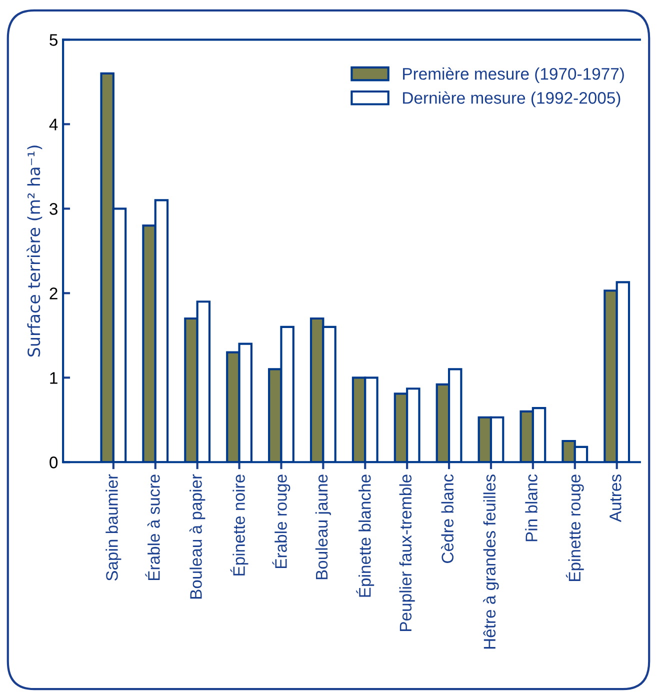 The height and width of the screenshot is (696, 657). Describe the element at coordinates (53, 124) in the screenshot. I see `y-tick-label: 4` at that location.